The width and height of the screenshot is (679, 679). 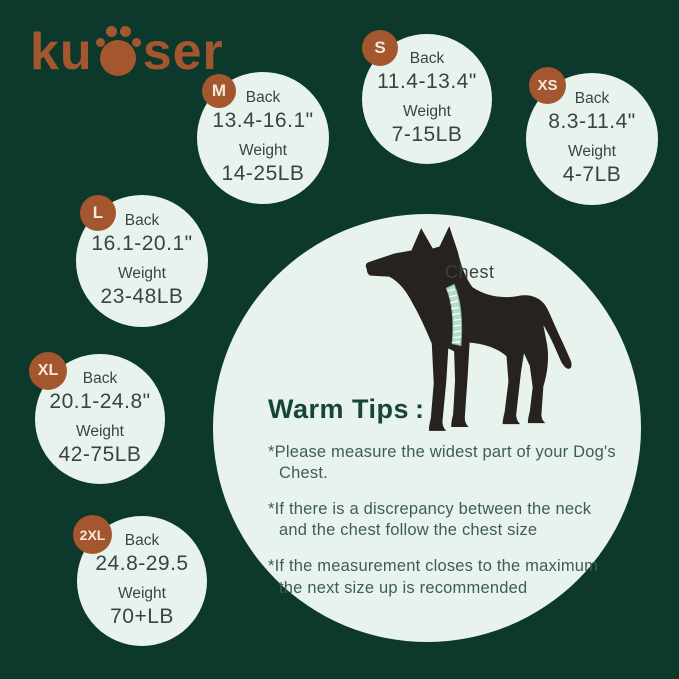 I want to click on size-badge-m: M, so click(x=219, y=91).